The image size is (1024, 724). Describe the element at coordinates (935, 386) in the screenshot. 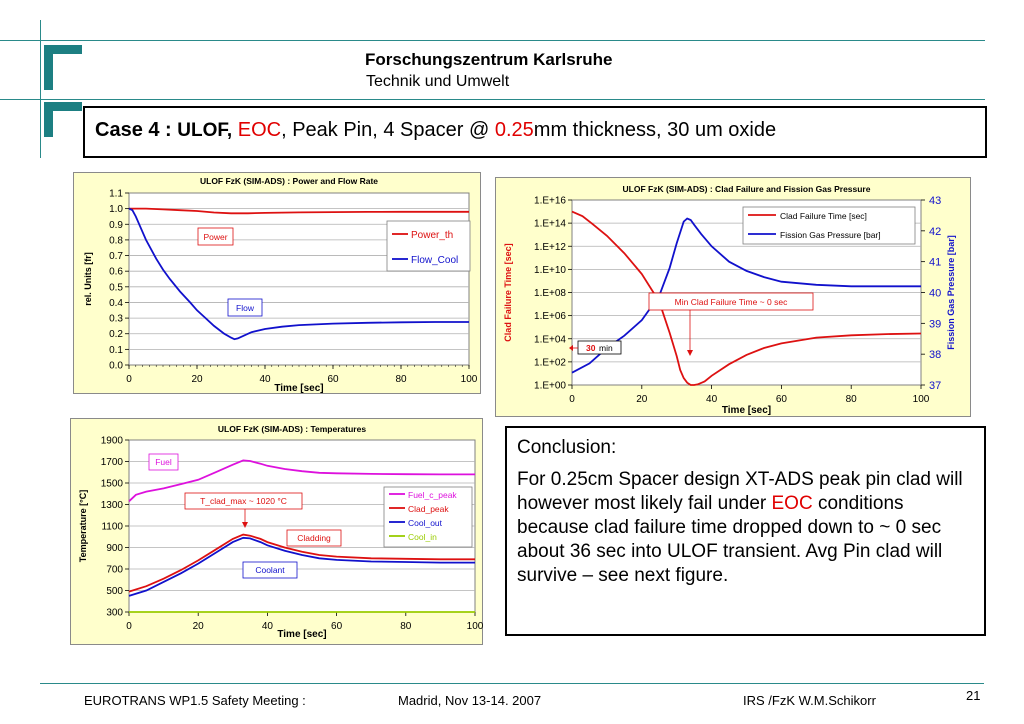

I see `y2-tick-label: 37` at that location.